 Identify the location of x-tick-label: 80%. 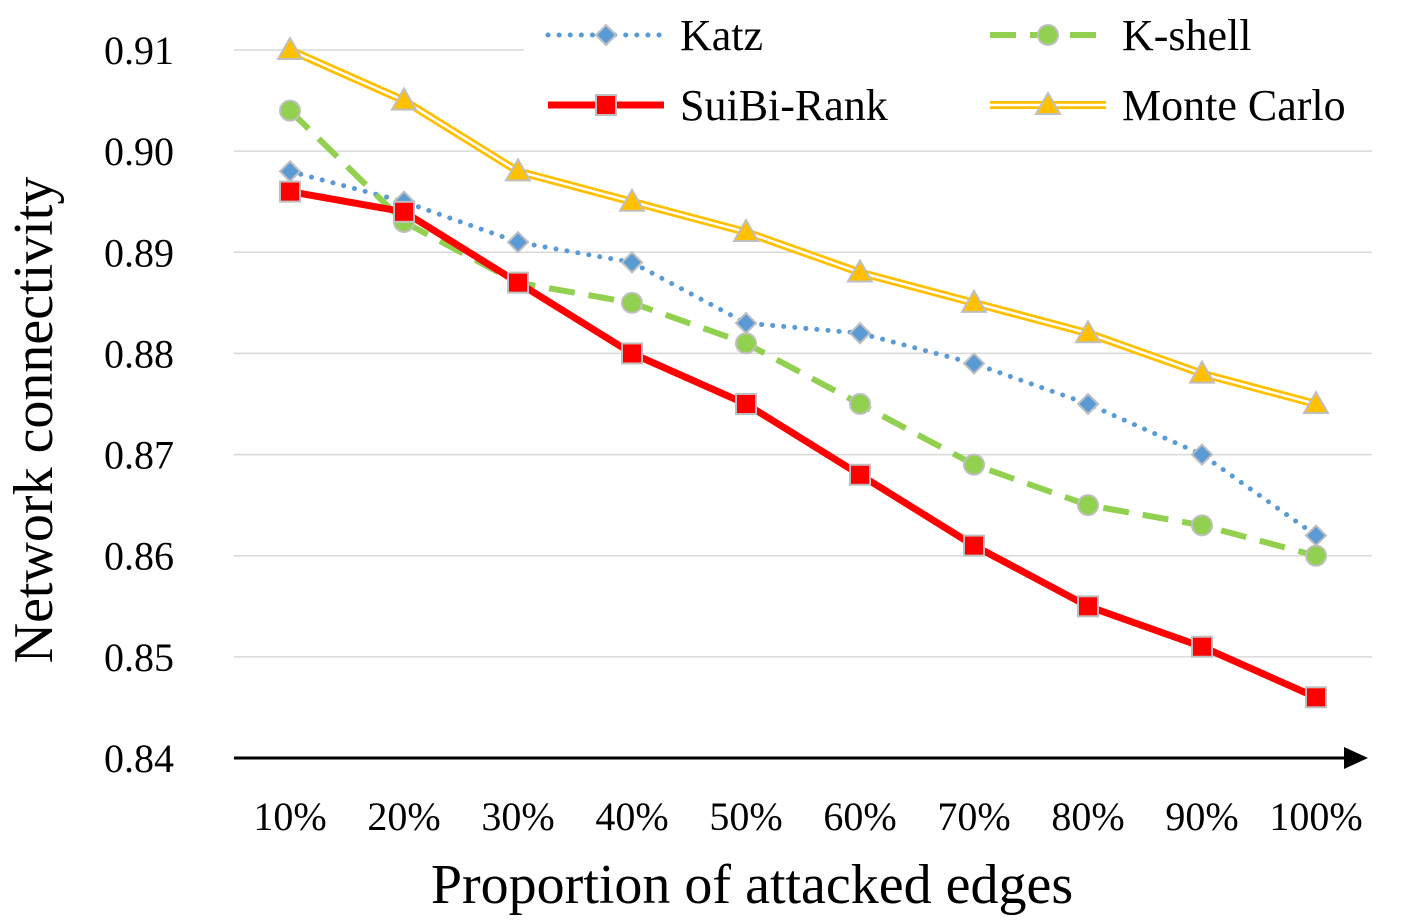
(1087, 816).